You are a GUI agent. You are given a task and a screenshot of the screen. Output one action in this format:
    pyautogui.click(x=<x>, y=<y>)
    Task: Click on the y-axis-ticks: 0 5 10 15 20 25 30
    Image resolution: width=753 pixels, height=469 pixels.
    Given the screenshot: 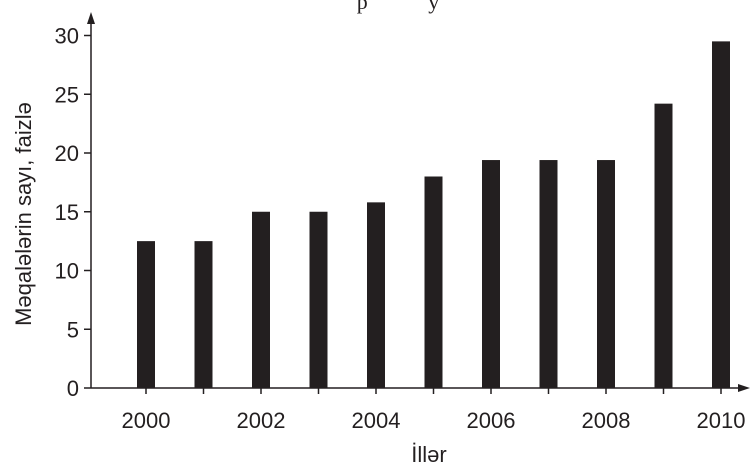 What is the action you would take?
    pyautogui.click(x=73, y=212)
    